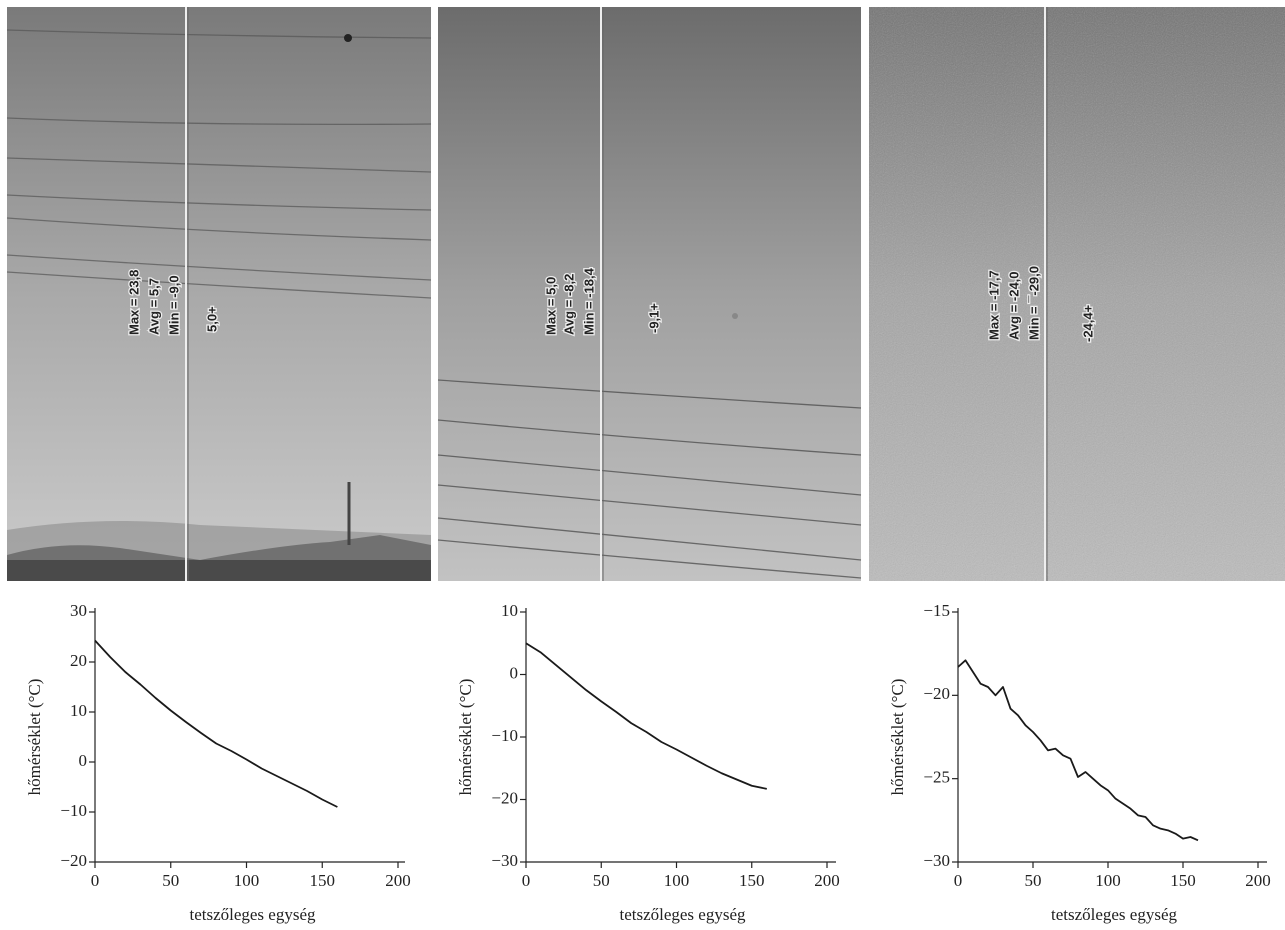  What do you see at coordinates (568, 304) in the screenshot?
I see `overlay-label: Avg = -8,2` at bounding box center [568, 304].